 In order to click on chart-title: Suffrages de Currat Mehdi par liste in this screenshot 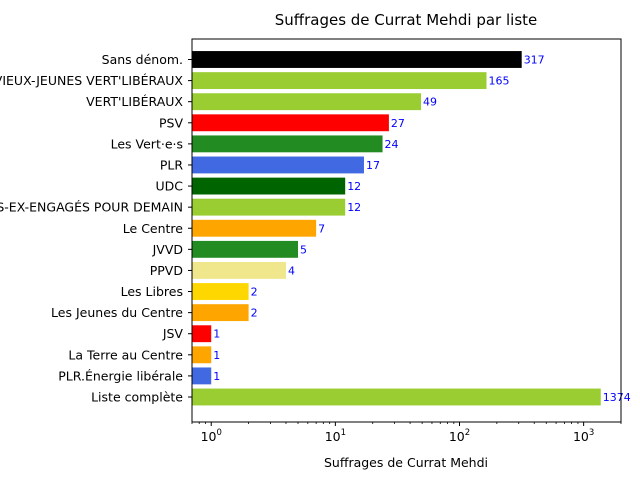, I will do `click(406, 20)`.